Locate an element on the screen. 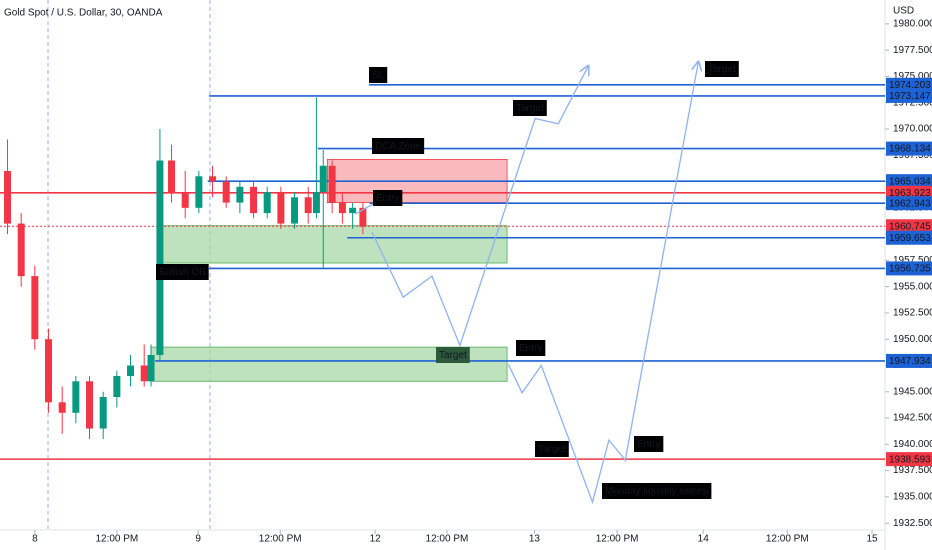 The image size is (932, 550). y-tick-label: 1970.000 is located at coordinates (912, 129).